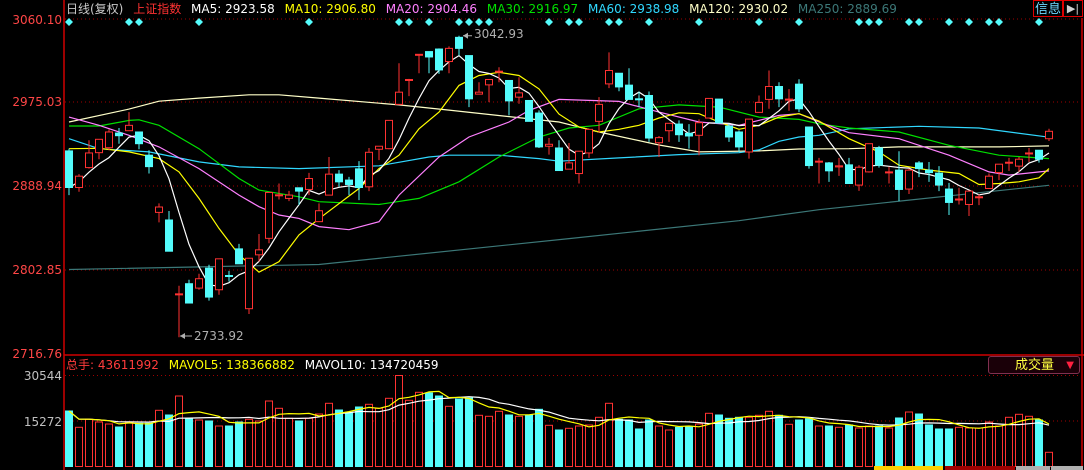 This screenshot has height=470, width=1084. Describe the element at coordinates (37, 20) in the screenshot. I see `price-tick-label: 3060.10` at that location.